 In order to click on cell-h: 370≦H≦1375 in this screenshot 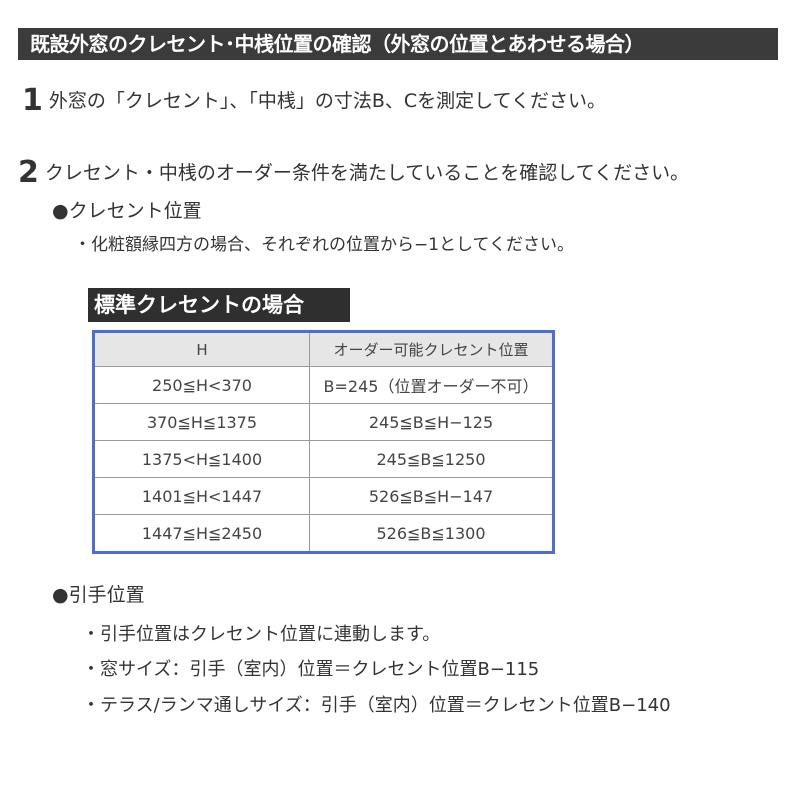, I will do `click(201, 422)`.